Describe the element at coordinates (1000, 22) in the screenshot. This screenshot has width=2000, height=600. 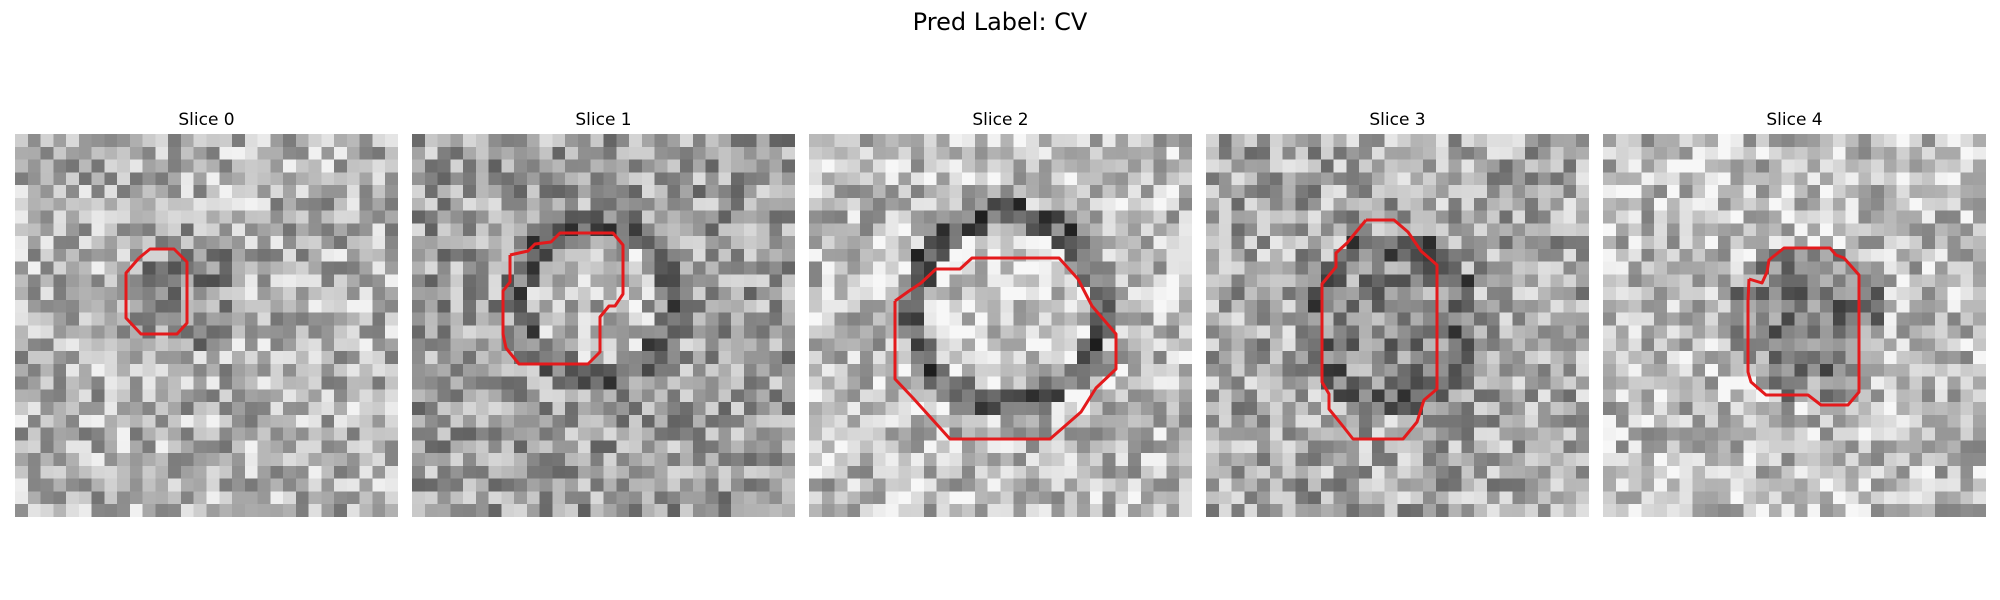
I see `figure-title: Pred Label: CV` at that location.